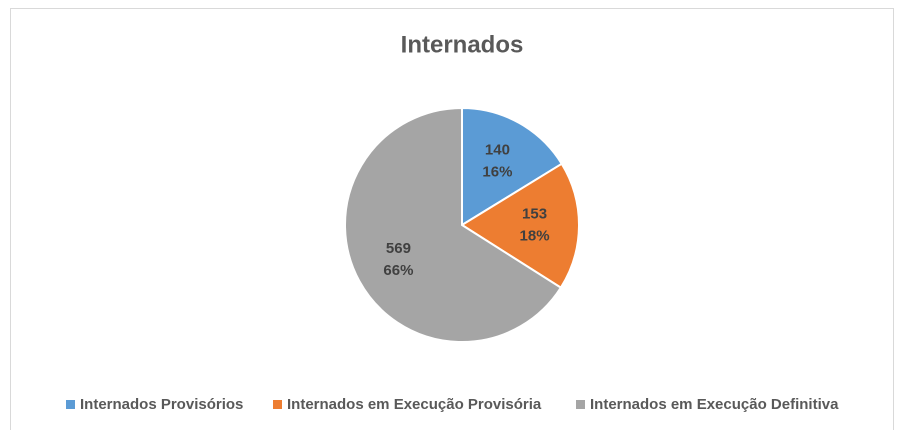 This screenshot has width=905, height=430. What do you see at coordinates (398, 270) in the screenshot?
I see `percent-label: 66%` at bounding box center [398, 270].